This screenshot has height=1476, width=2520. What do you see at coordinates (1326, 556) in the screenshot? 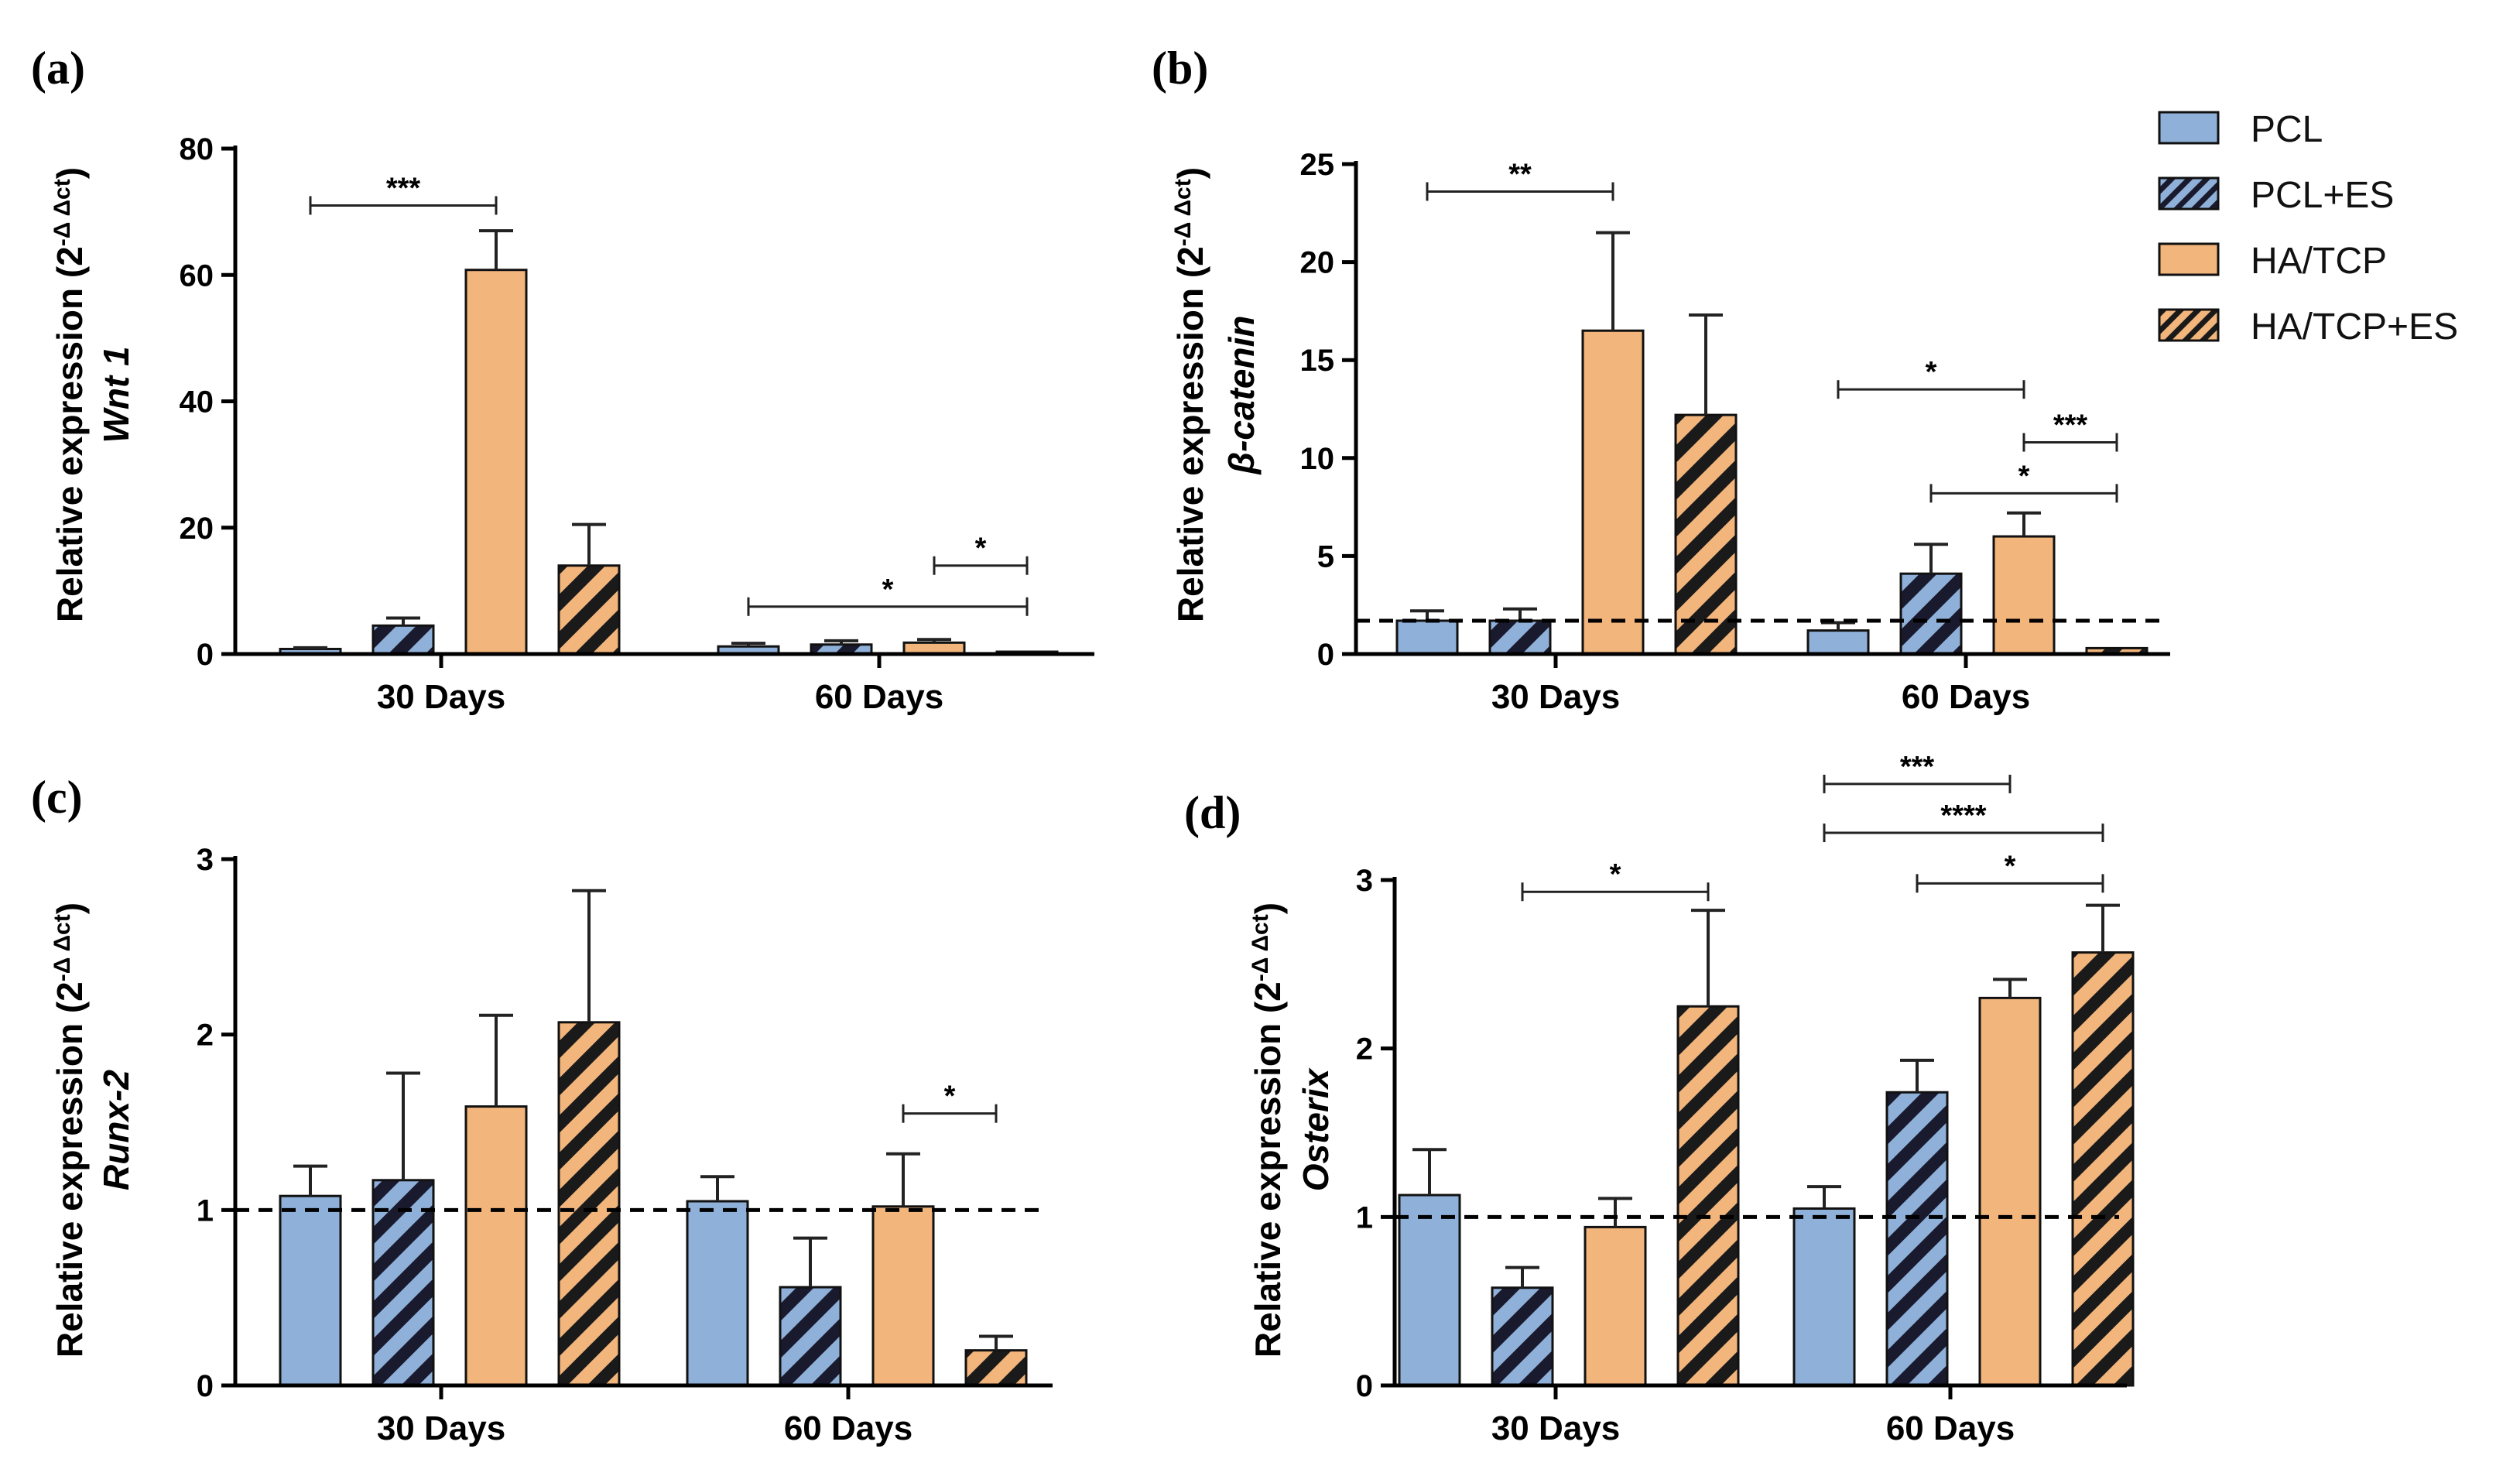
I see `y-tick-label: 5` at bounding box center [1326, 556].